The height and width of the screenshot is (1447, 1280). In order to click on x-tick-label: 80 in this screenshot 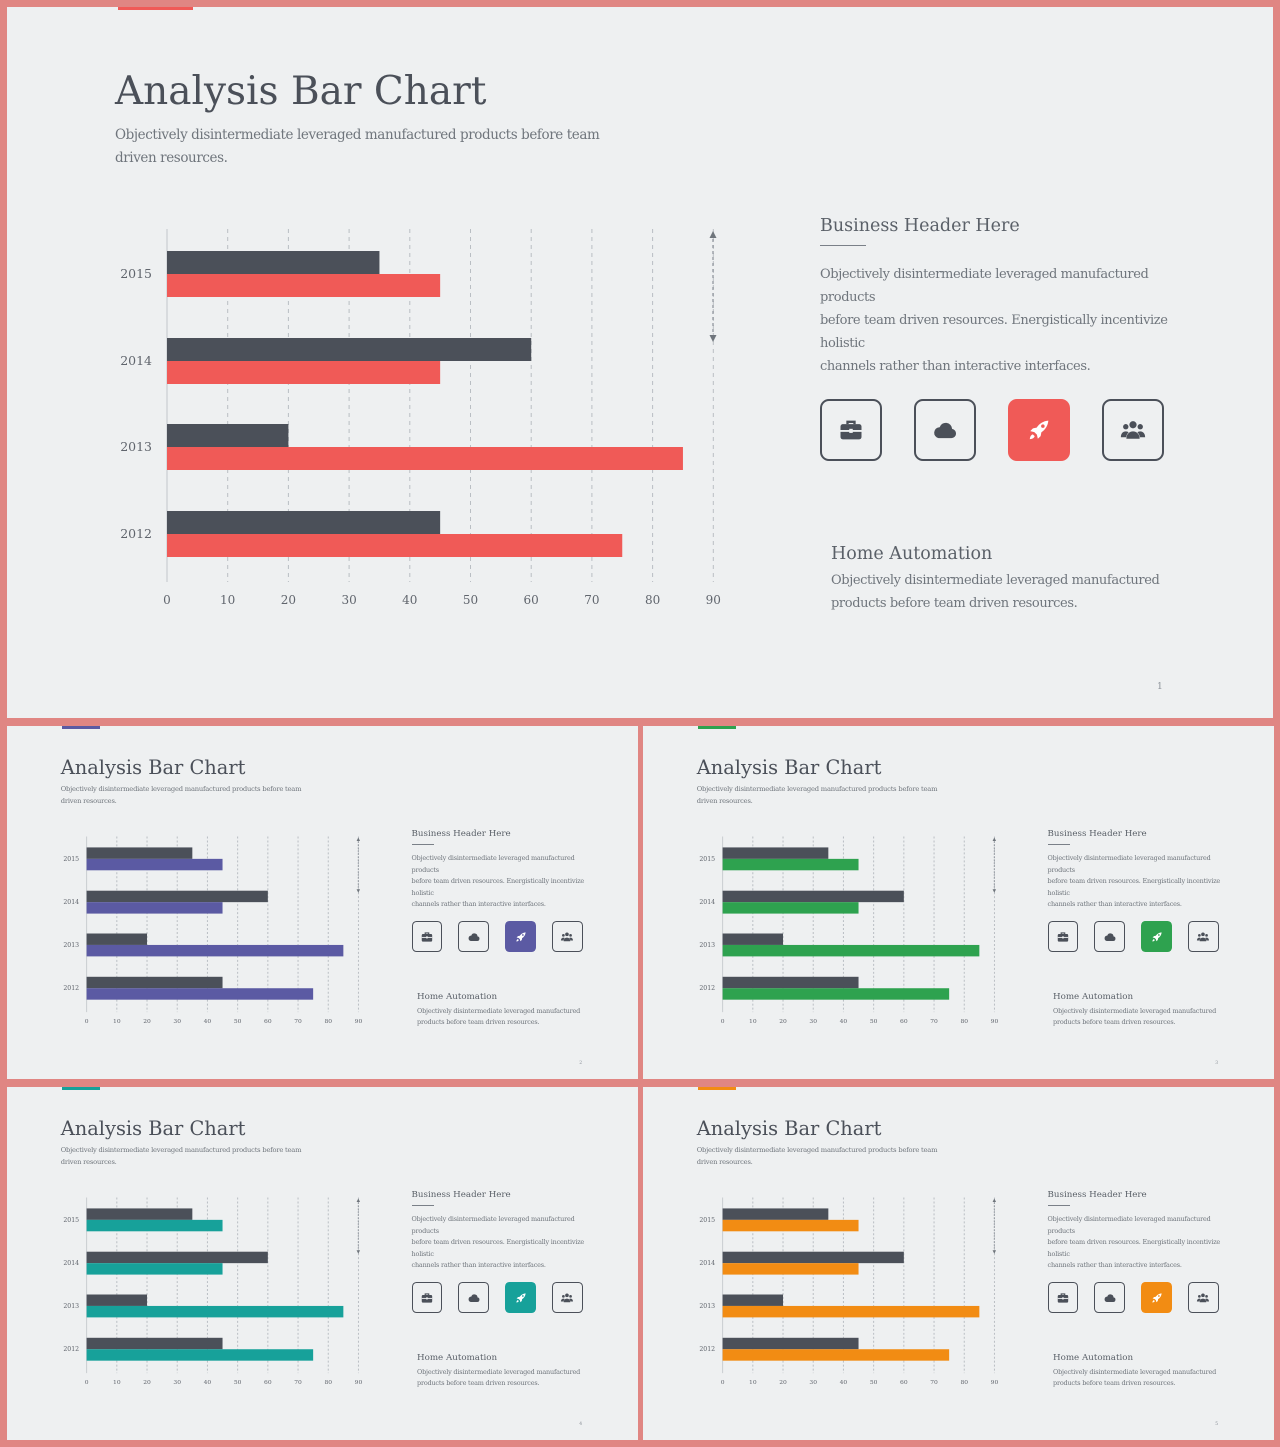, I will do `click(328, 1021)`.